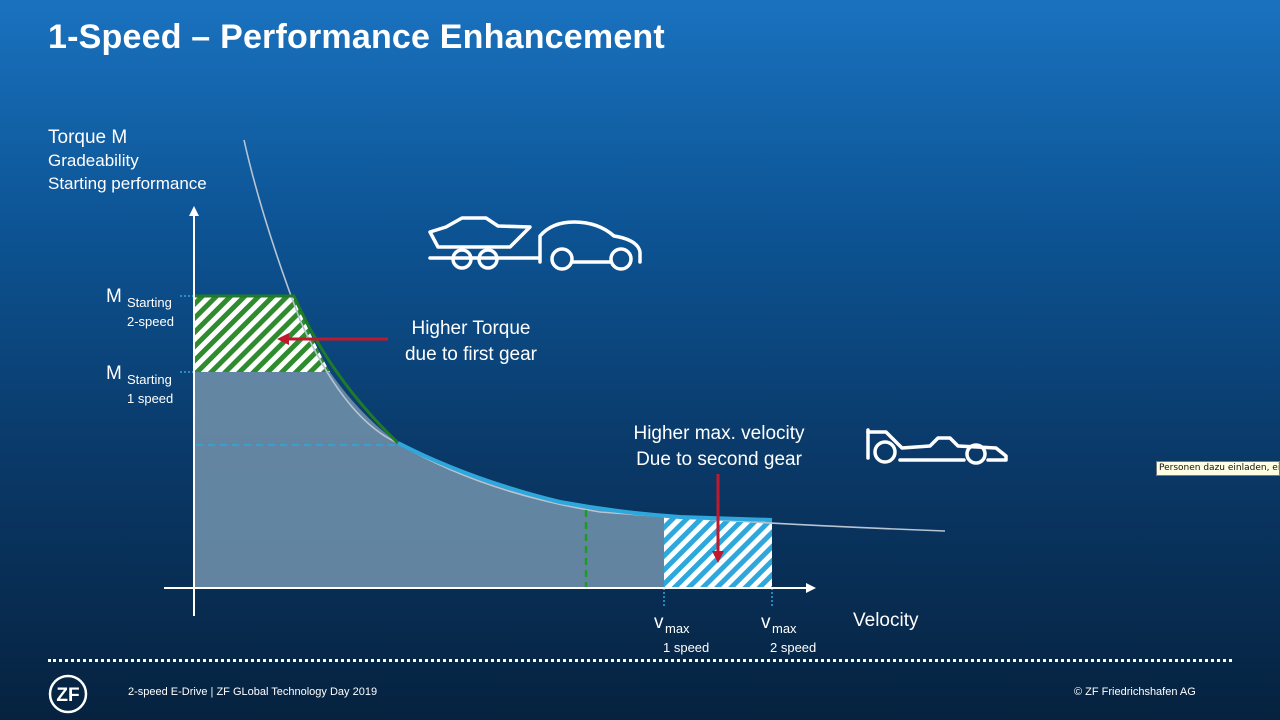 The image size is (1280, 720). Describe the element at coordinates (127, 183) in the screenshot. I see `y-axis-label-line3: Starting performance` at that location.